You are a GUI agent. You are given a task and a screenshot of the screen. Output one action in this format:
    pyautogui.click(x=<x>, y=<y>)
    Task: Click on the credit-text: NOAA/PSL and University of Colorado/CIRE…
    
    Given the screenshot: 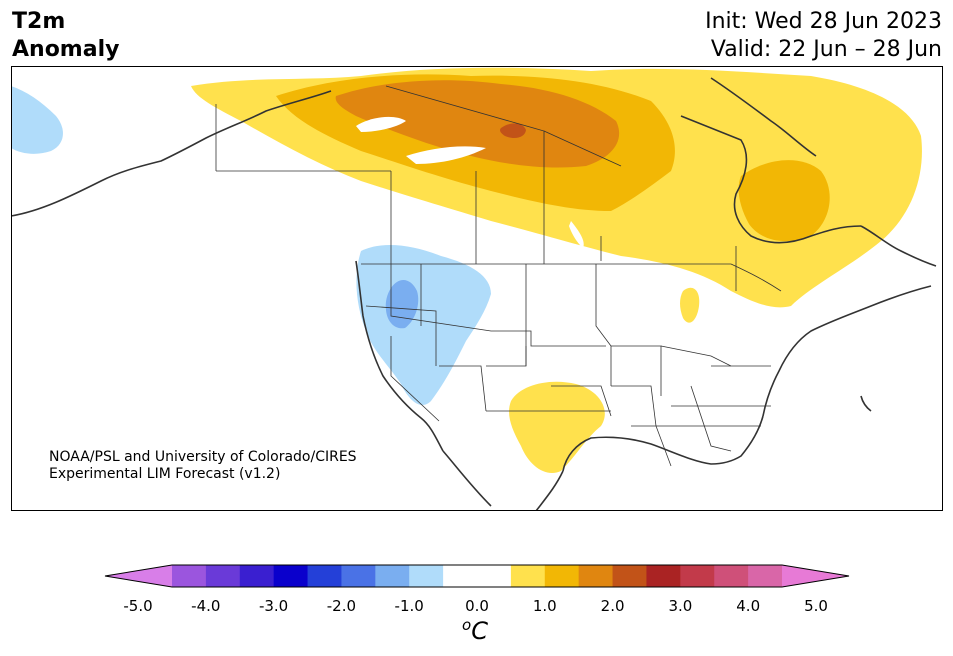 What is the action you would take?
    pyautogui.click(x=203, y=466)
    